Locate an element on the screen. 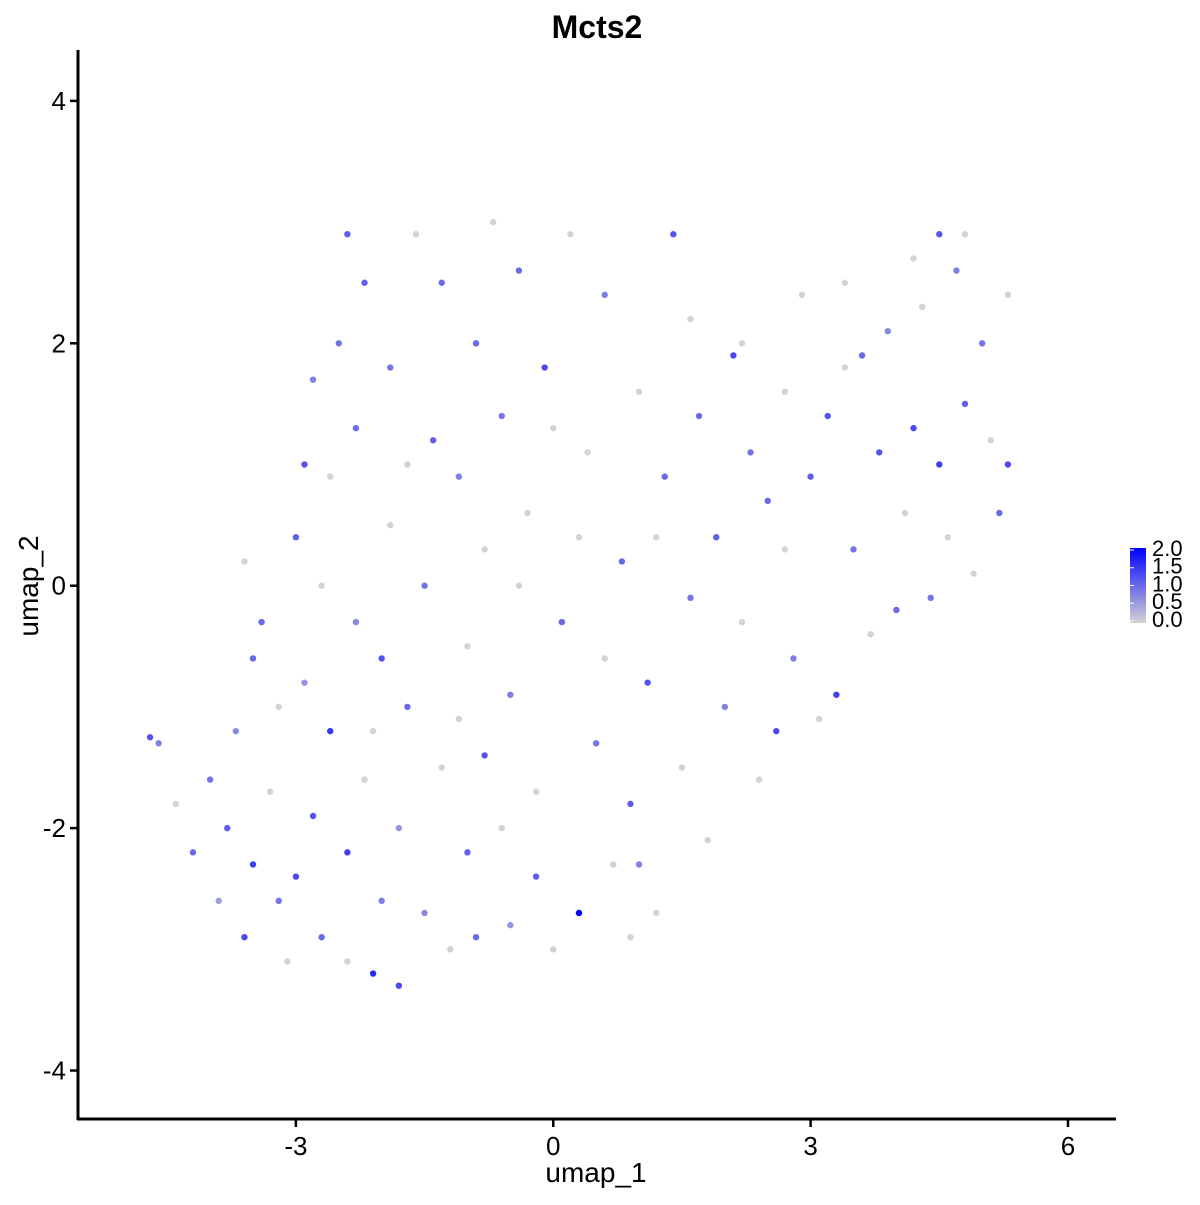  y-tick-label: -2 is located at coordinates (54, 828).